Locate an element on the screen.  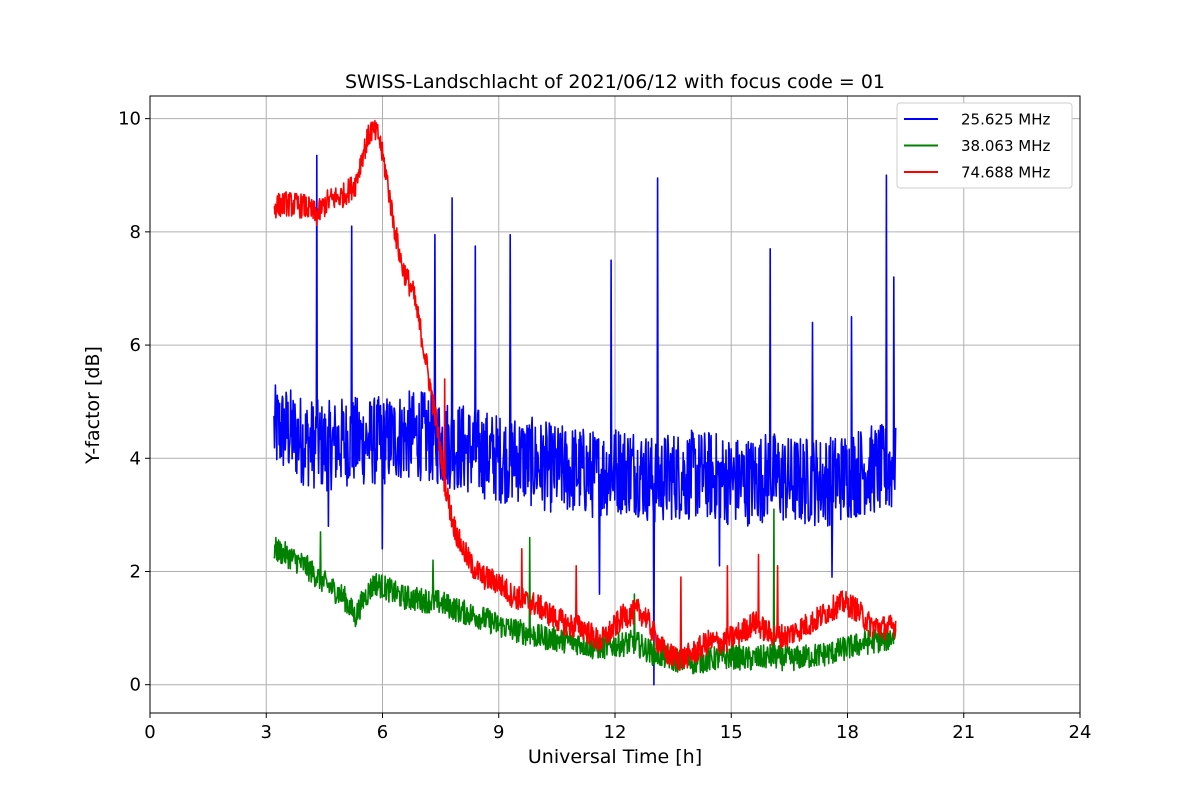
x-axis-label: Universal Time [h] is located at coordinates (615, 757).